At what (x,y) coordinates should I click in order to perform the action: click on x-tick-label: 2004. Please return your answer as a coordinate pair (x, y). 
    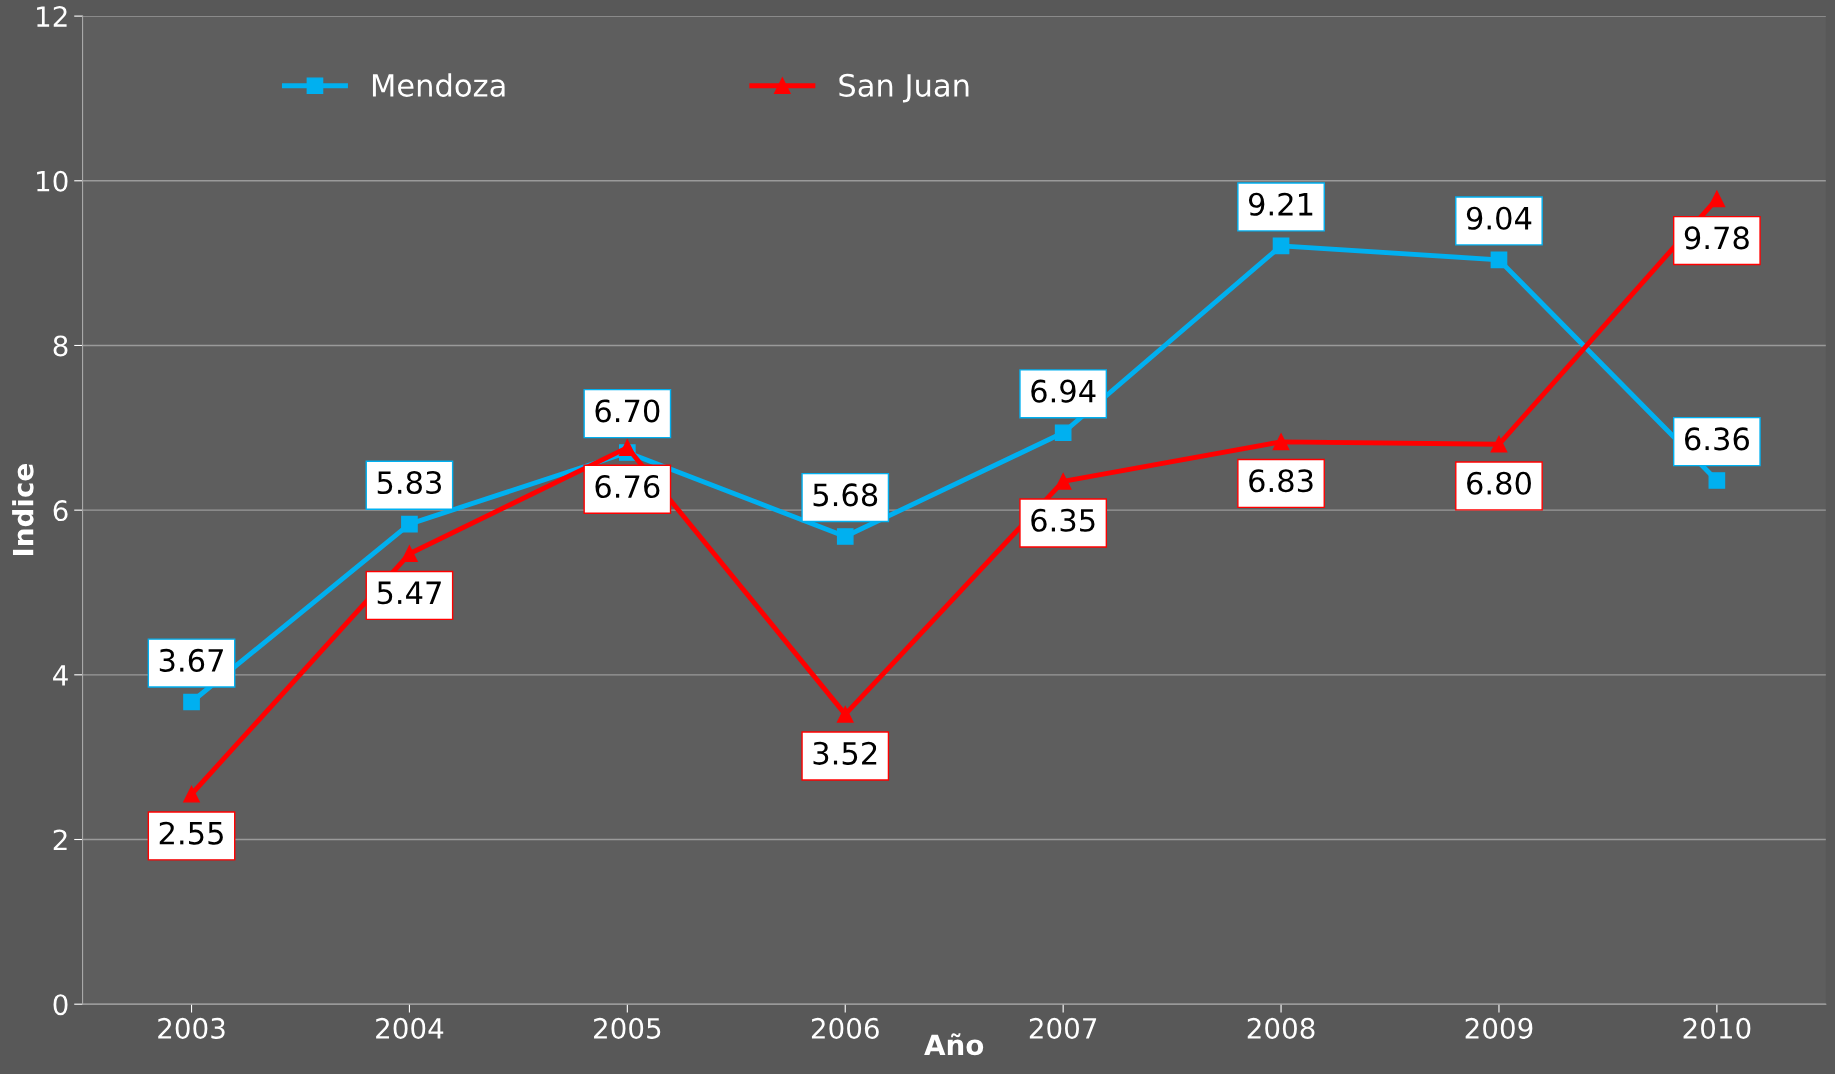
    Looking at the image, I should click on (410, 1028).